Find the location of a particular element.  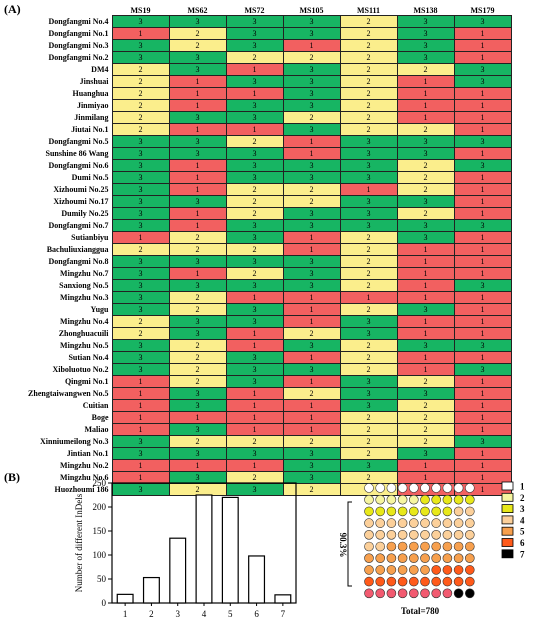

heatmap-row-label: Mingzhu No.3 is located at coordinates (84, 297).